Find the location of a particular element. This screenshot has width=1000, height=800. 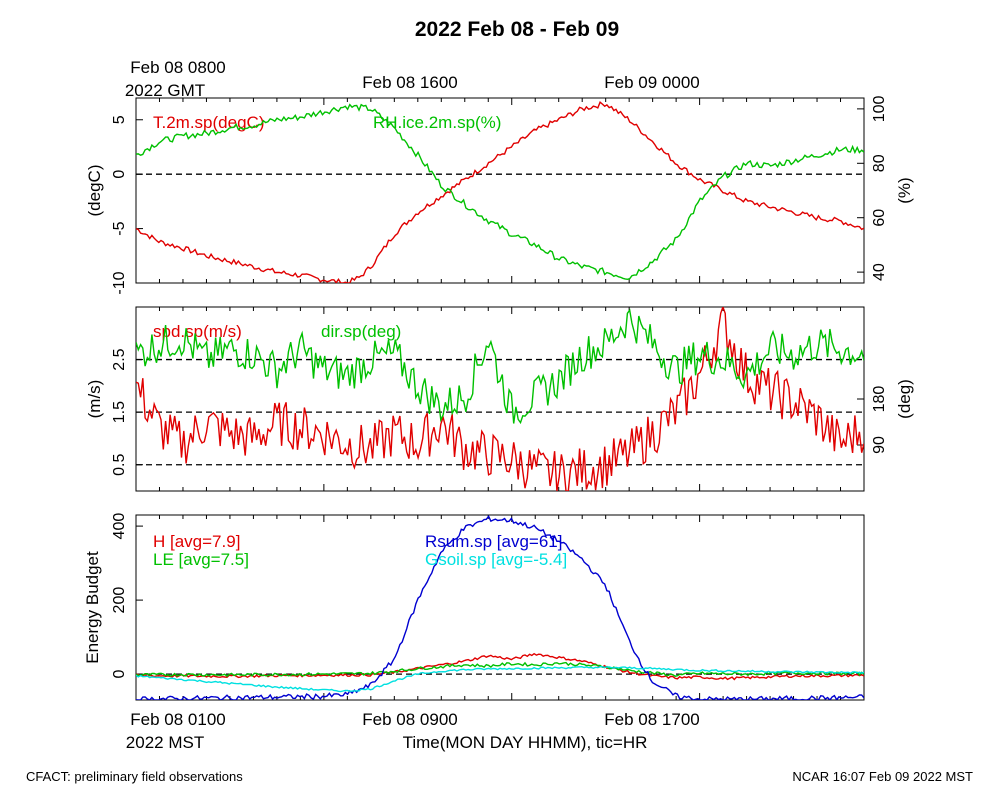

y-tick-label-left: 2.5 is located at coordinates (119, 359).